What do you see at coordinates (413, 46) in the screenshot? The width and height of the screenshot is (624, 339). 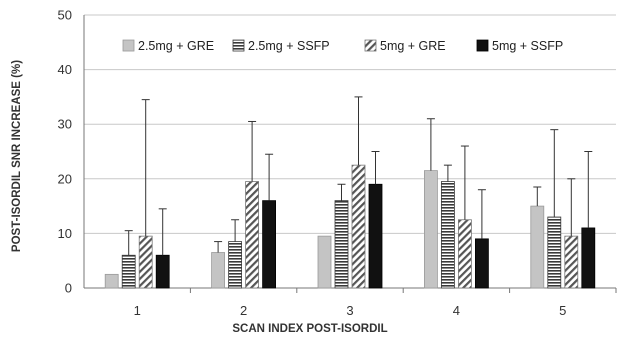 I see `legend-label: 5mg + GRE` at bounding box center [413, 46].